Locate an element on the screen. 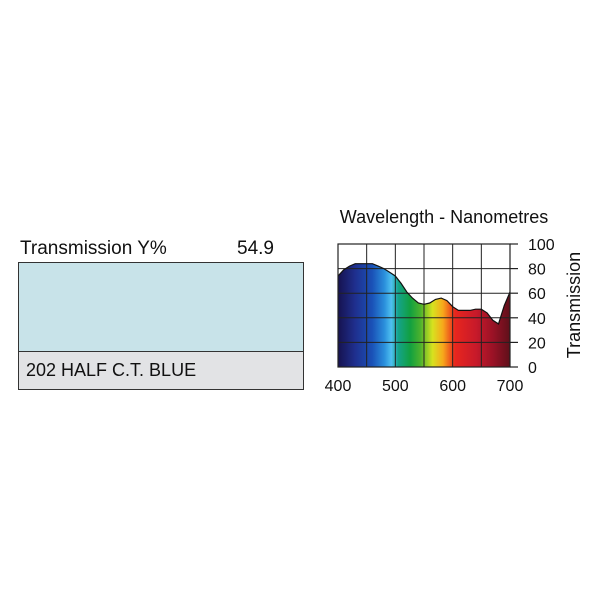 The width and height of the screenshot is (600, 600). x-tick-label: 700 is located at coordinates (510, 386).